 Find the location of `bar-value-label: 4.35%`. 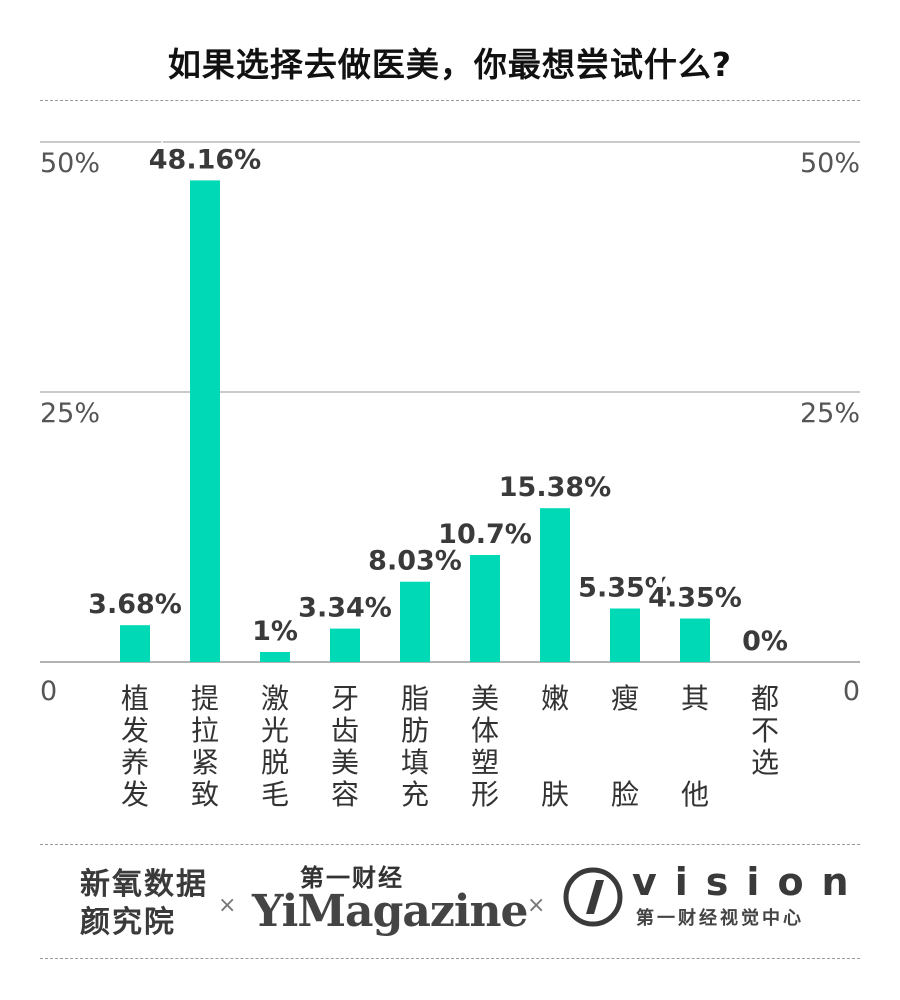

bar-value-label: 4.35% is located at coordinates (695, 598).